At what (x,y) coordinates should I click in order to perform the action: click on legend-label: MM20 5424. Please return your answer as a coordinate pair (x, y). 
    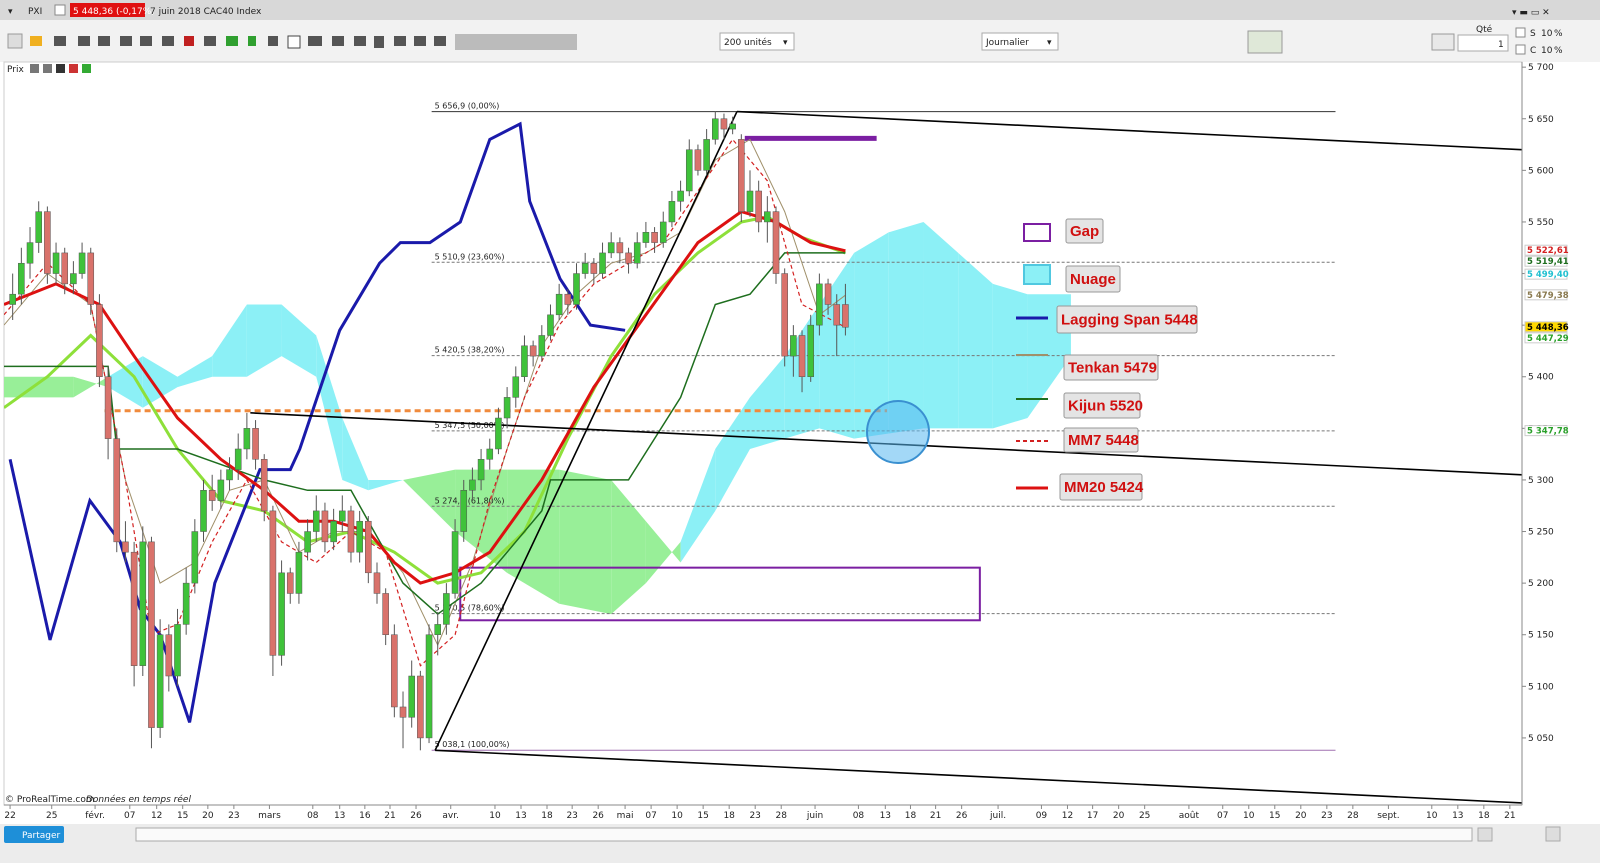
    Looking at the image, I should click on (1104, 487).